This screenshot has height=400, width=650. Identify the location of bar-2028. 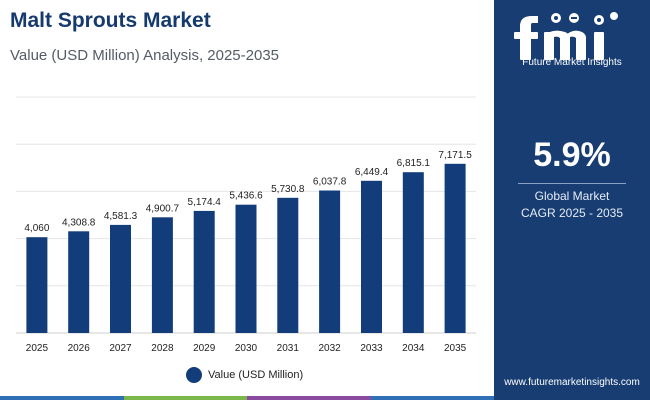
(162, 275).